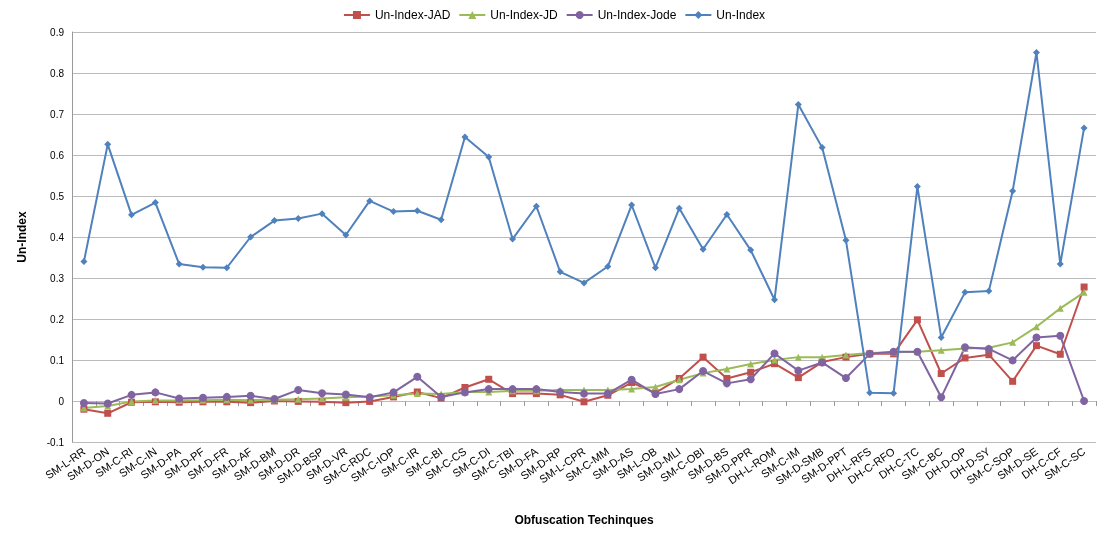 Image resolution: width=1108 pixels, height=534 pixels. I want to click on y-tick-label: -0.1, so click(55, 442).